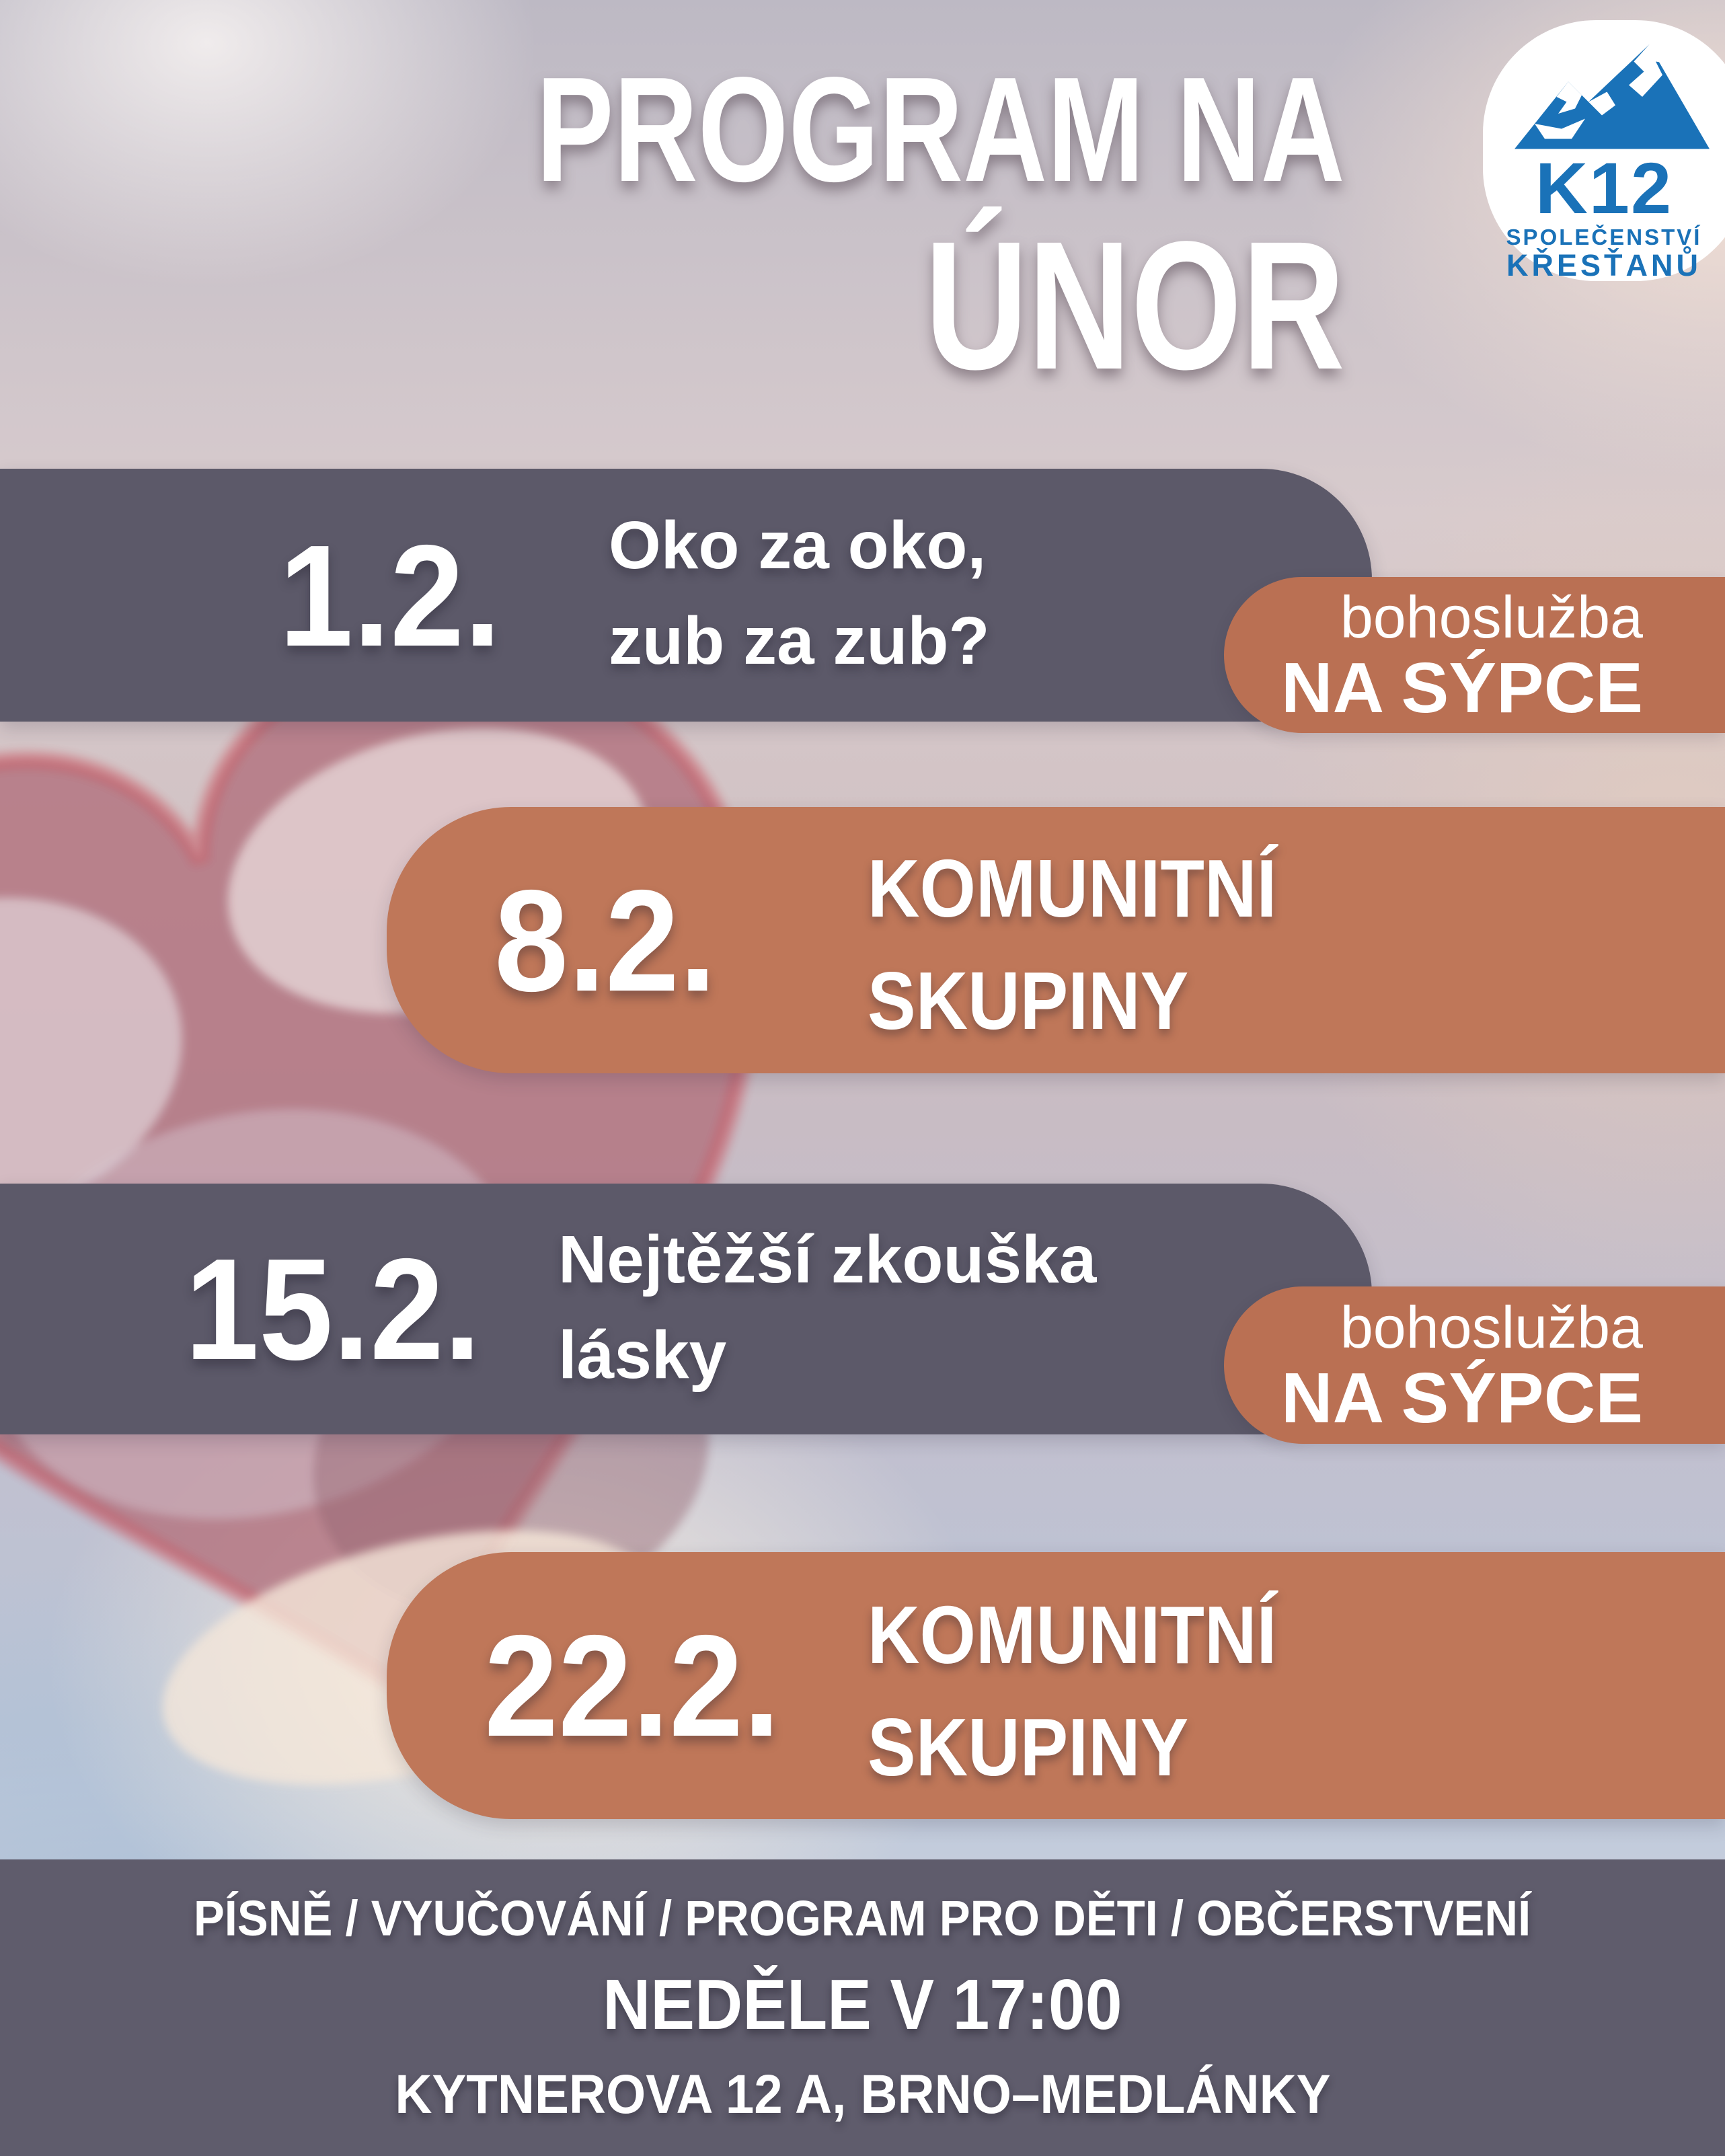  Describe the element at coordinates (828, 1260) in the screenshot. I see `event-title-line: Nejtěžší zkouška` at that location.